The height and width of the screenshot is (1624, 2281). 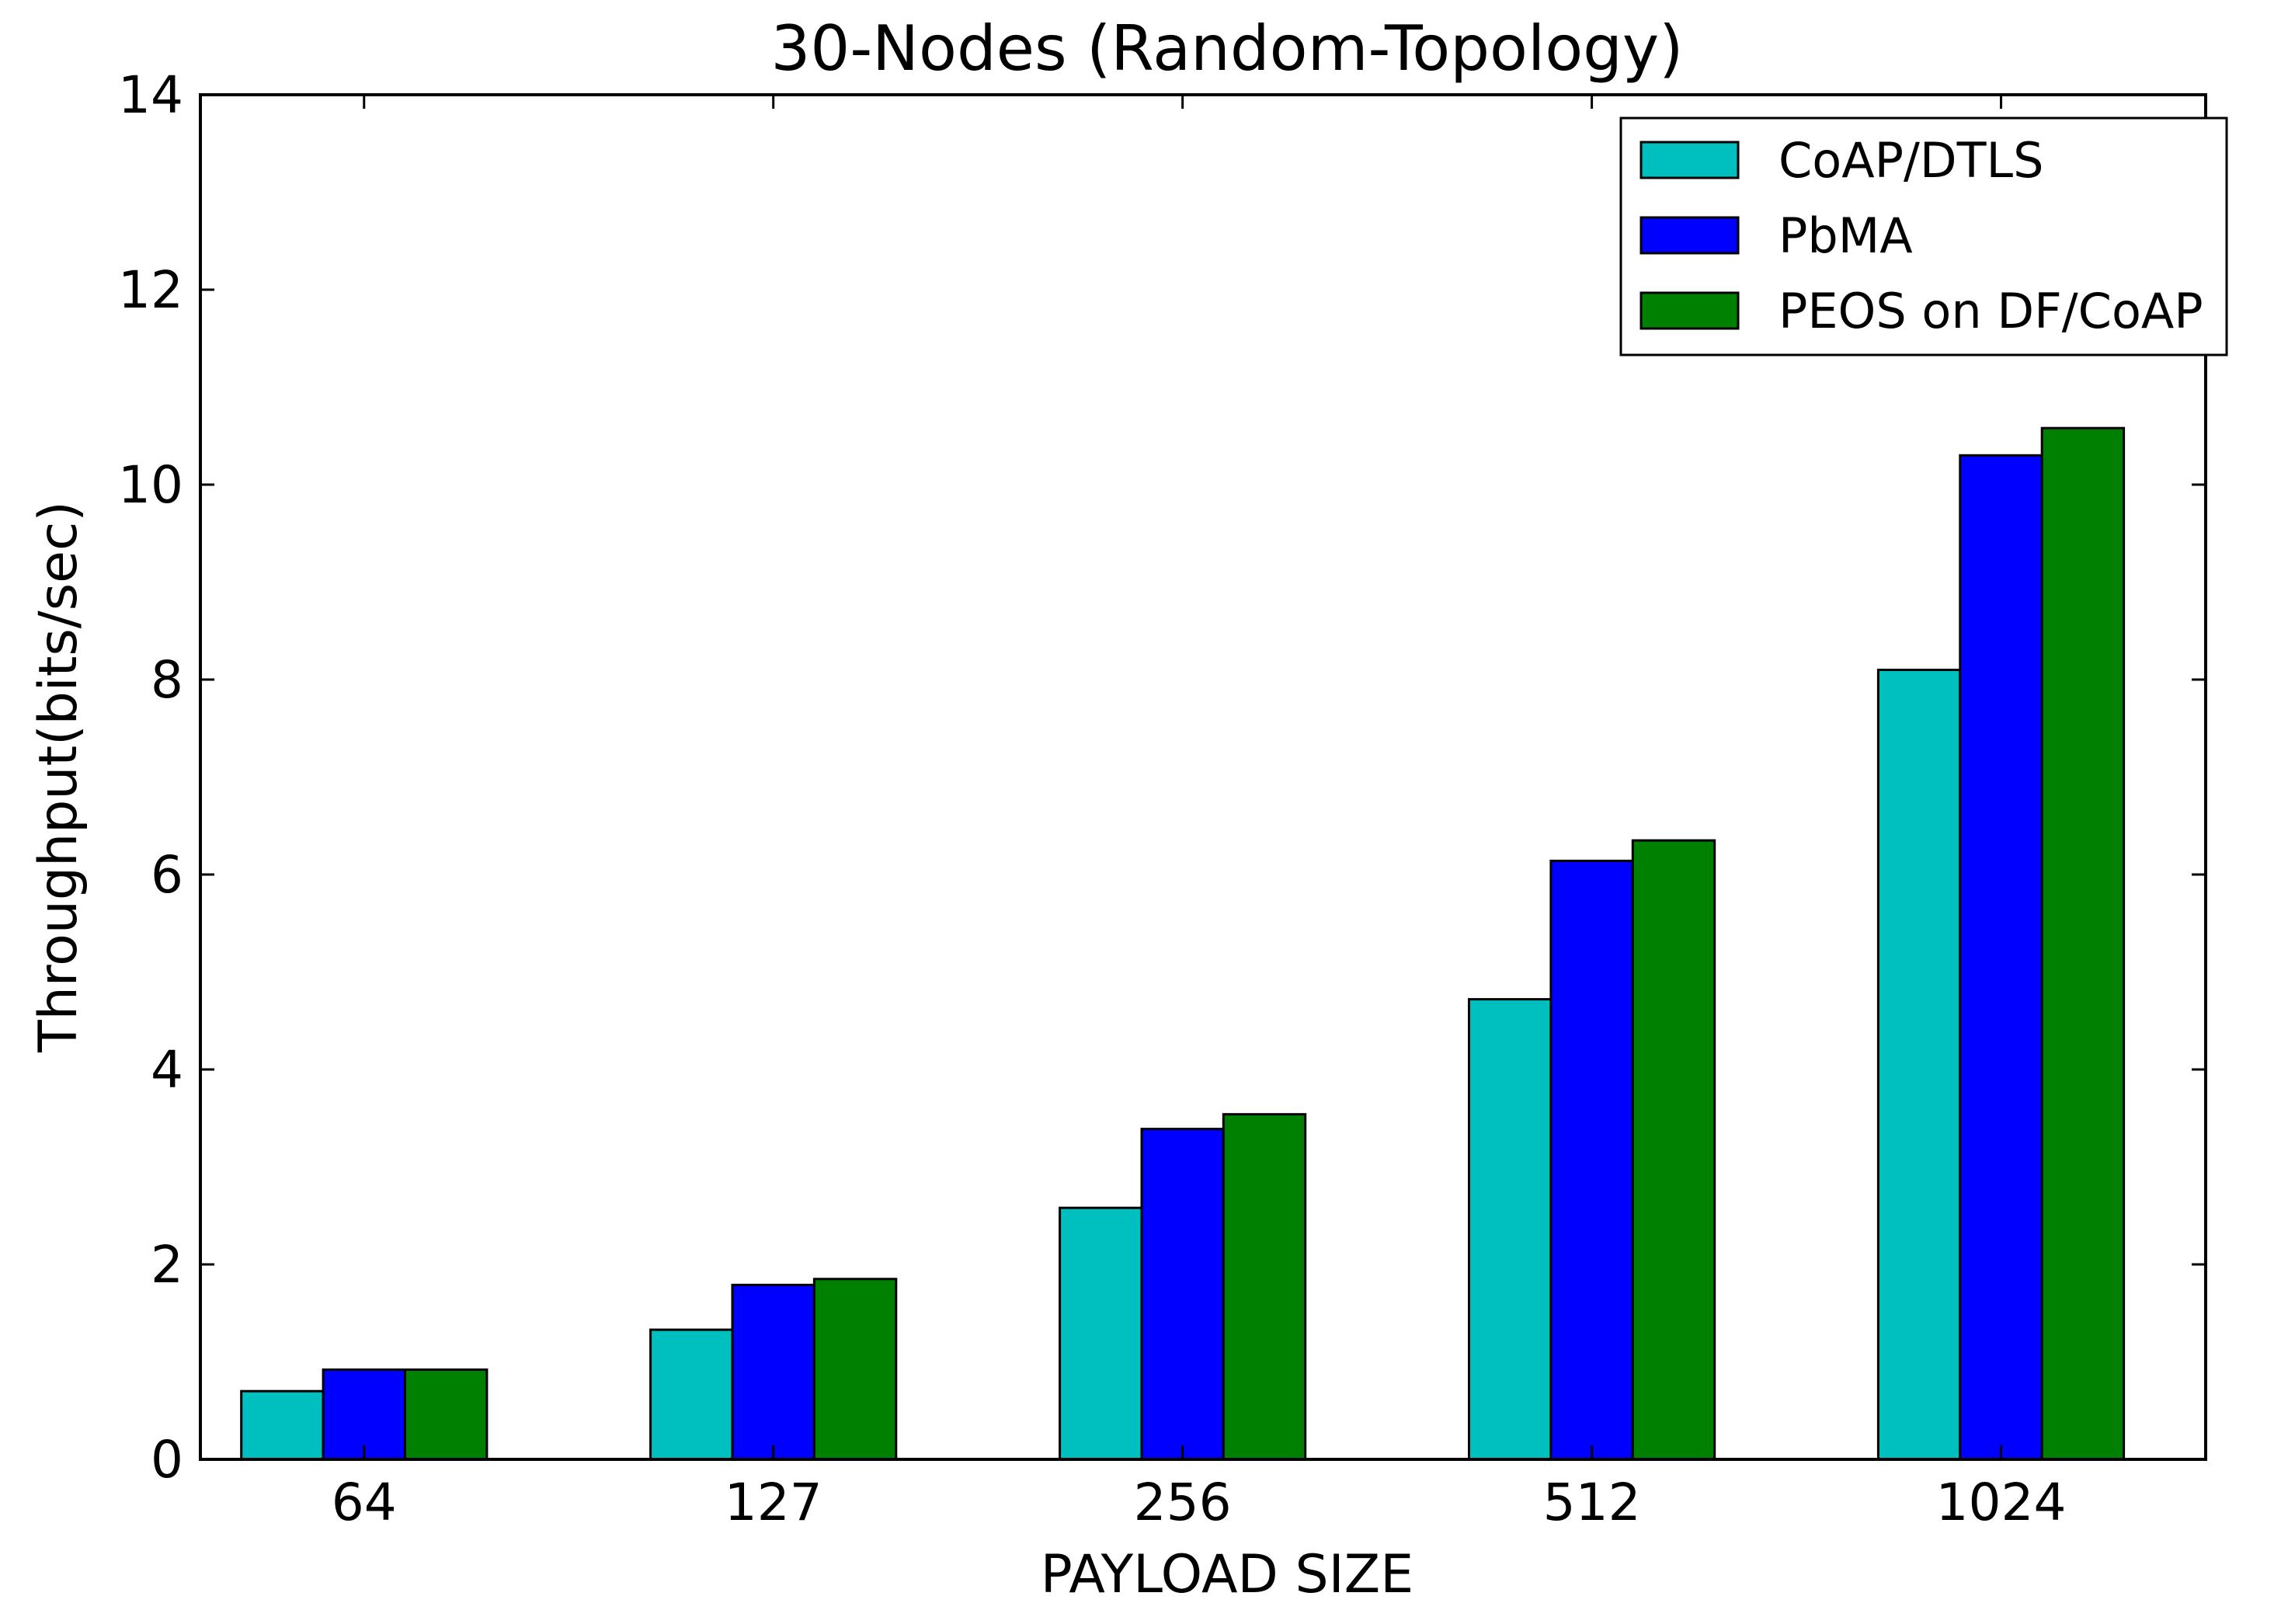 What do you see at coordinates (1689, 235) in the screenshot?
I see `legend-swatch-pbma` at bounding box center [1689, 235].